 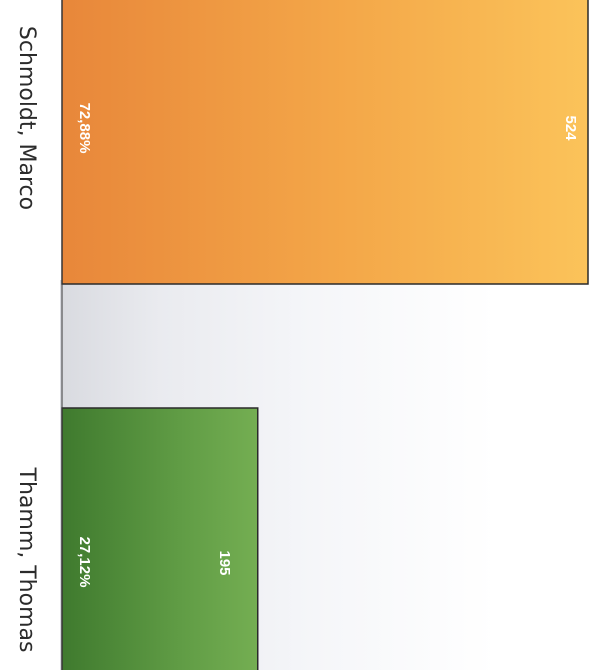 What do you see at coordinates (570, 128) in the screenshot?
I see `value-label-1: 524` at bounding box center [570, 128].